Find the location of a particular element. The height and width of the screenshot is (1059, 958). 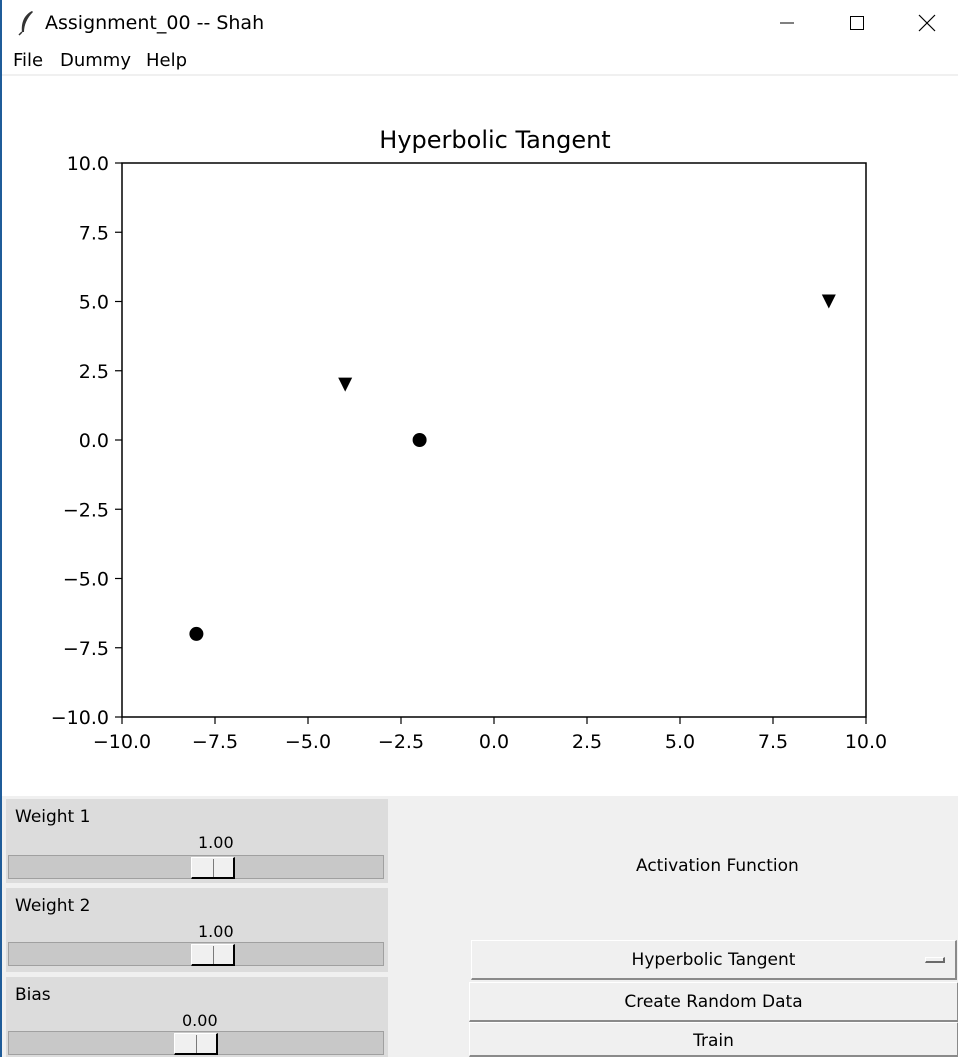

weight2-label: Weight 2 is located at coordinates (53, 906).